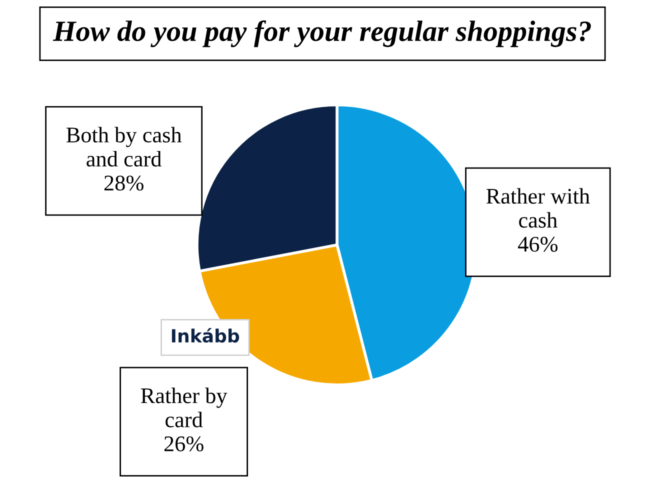 Image resolution: width=645 pixels, height=482 pixels. I want to click on slice-label: Both by cash and card, so click(124, 146).